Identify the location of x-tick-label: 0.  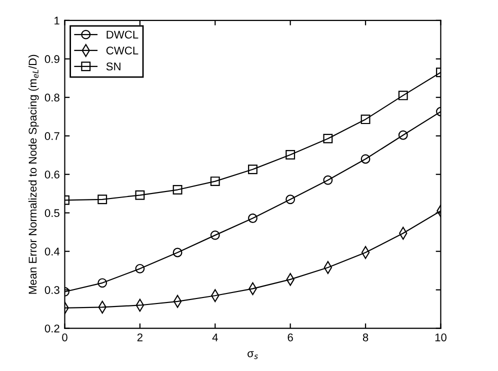
(65, 337).